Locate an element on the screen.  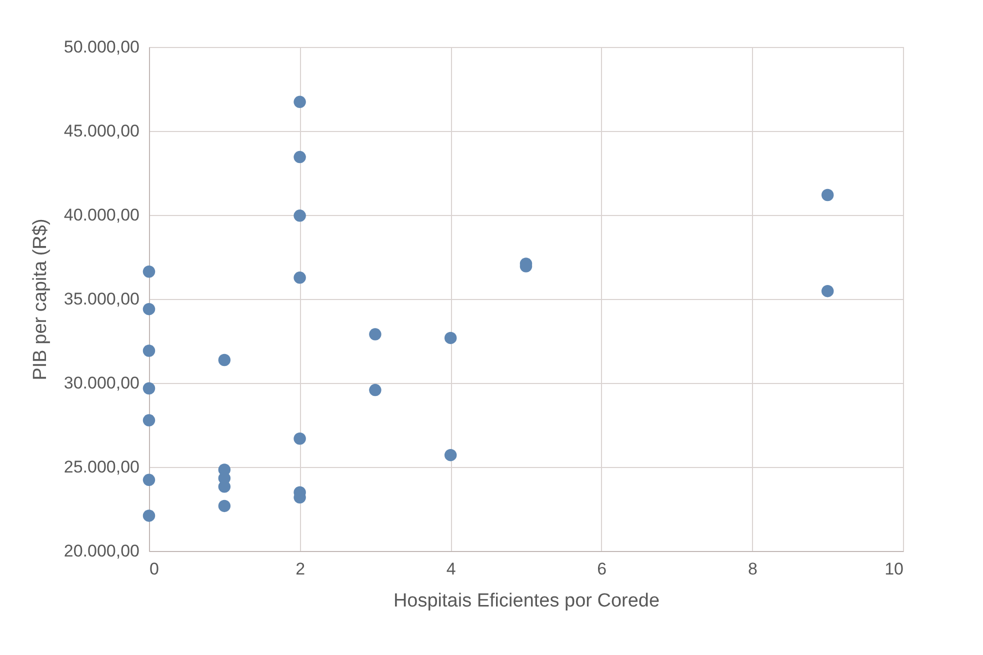
y-axis-title: PIB per capita (R$) is located at coordinates (40, 299).